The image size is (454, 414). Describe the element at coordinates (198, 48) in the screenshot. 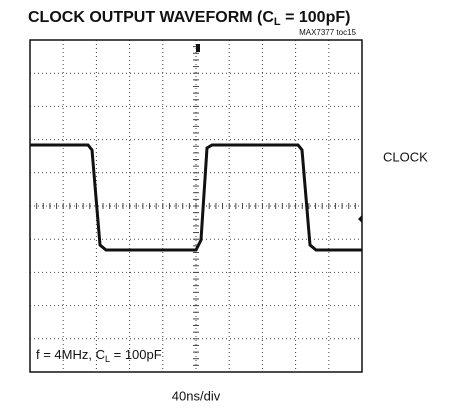

I see `trigger-marker` at that location.